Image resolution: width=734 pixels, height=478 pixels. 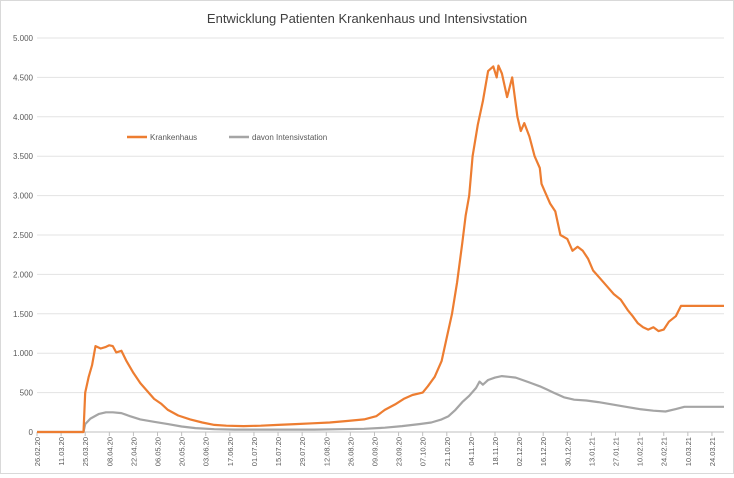 What do you see at coordinates (302, 451) in the screenshot?
I see `x-tick-label: 29.07.20` at bounding box center [302, 451].